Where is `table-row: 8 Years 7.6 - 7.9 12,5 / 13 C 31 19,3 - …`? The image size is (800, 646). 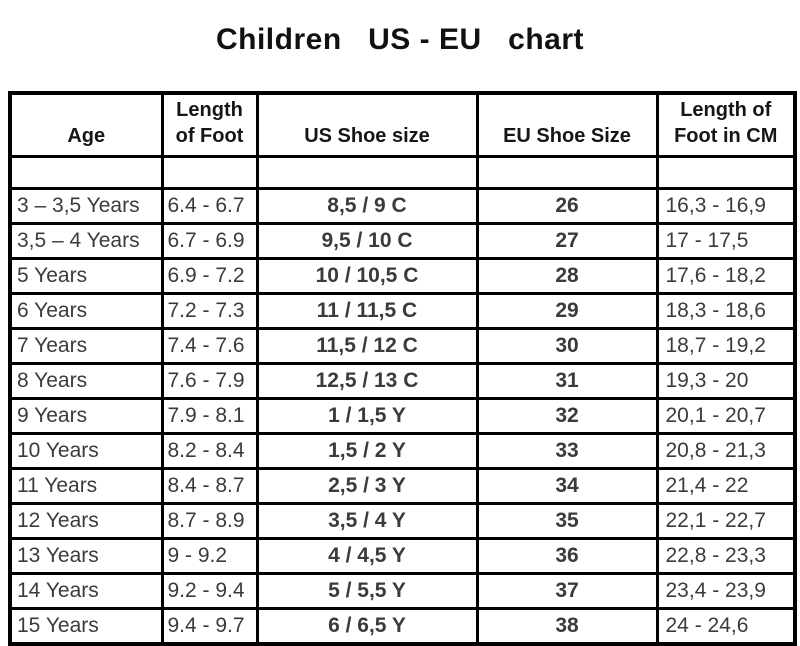 table-row: 8 Years 7.6 - 7.9 12,5 / 13 C 31 19,3 - … is located at coordinates (402, 381).